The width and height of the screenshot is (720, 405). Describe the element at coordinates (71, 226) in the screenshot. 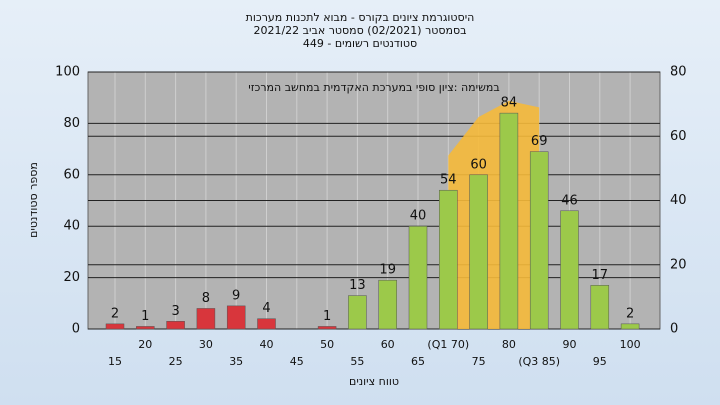

I see `y-tick-label: 40` at that location.